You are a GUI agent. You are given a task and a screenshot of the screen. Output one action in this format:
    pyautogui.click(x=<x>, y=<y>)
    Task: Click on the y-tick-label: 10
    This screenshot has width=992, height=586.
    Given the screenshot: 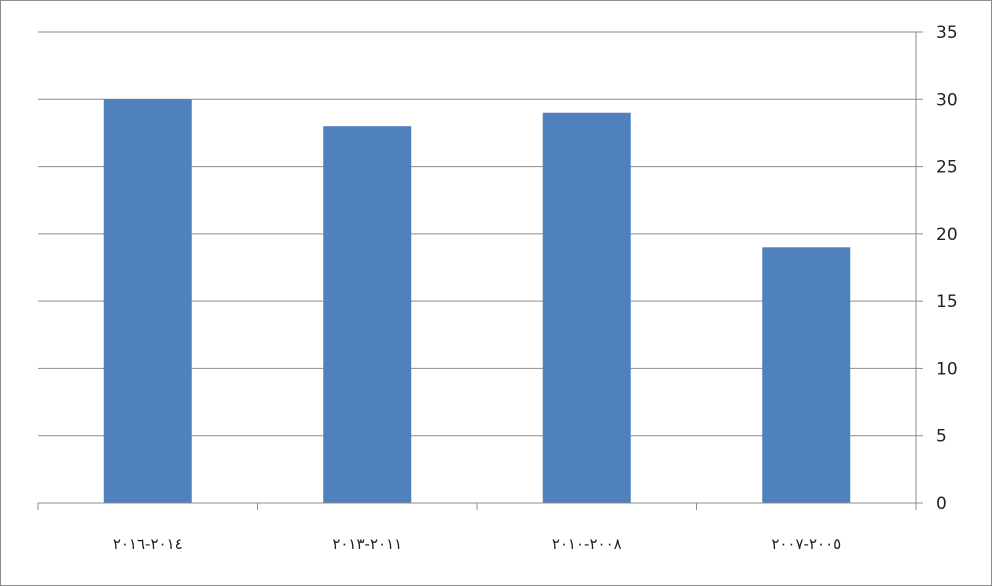 What is the action you would take?
    pyautogui.click(x=947, y=369)
    